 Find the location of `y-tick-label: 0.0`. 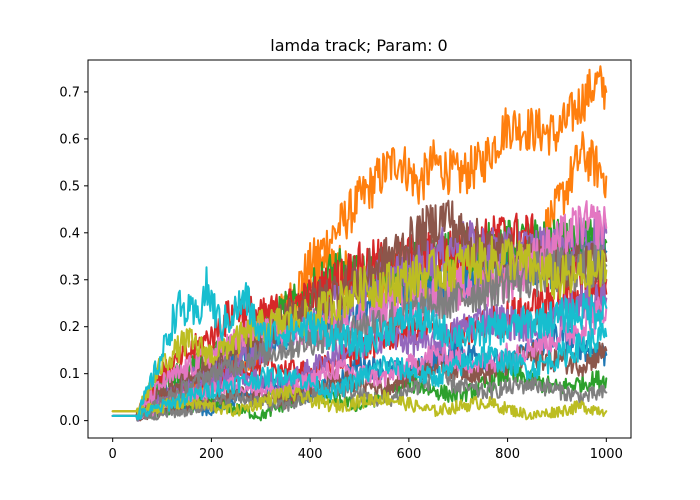

y-tick-label: 0.0 is located at coordinates (69, 421).